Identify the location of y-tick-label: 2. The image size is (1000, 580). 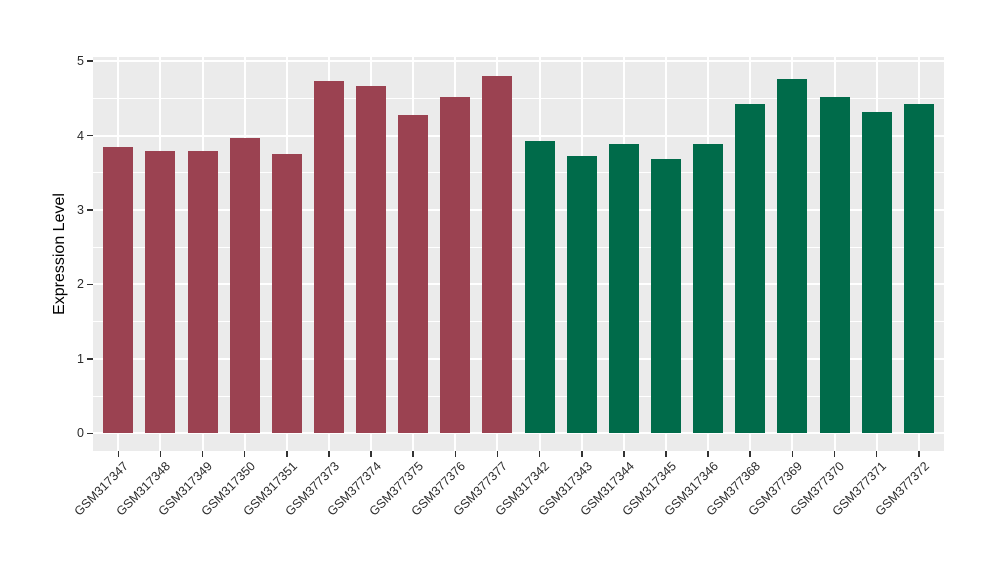
(80, 284).